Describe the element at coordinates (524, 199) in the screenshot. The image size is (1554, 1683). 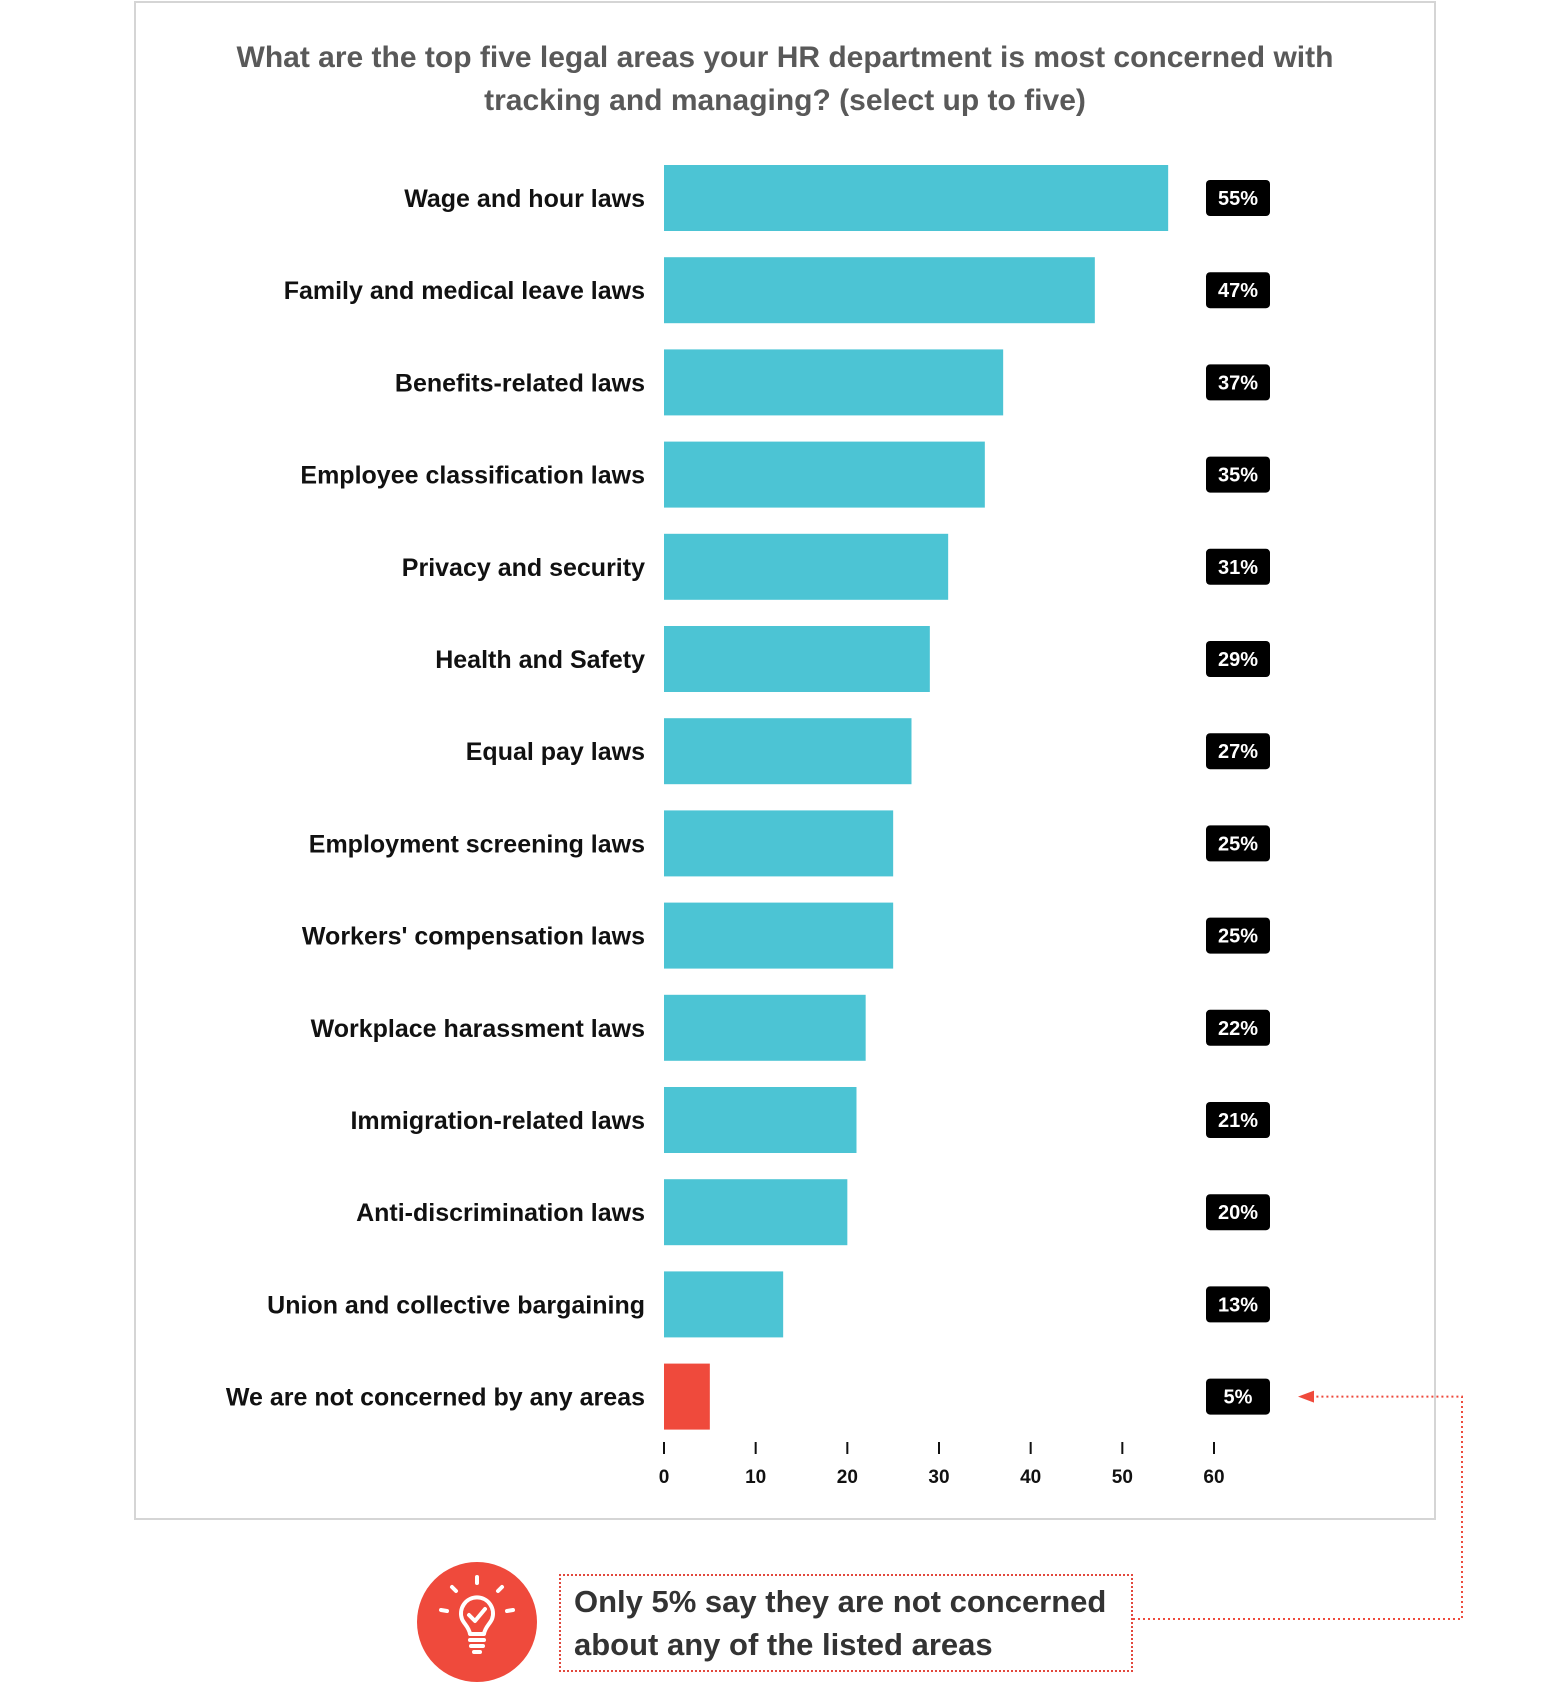
I see `category-label: Wage and hour laws` at that location.